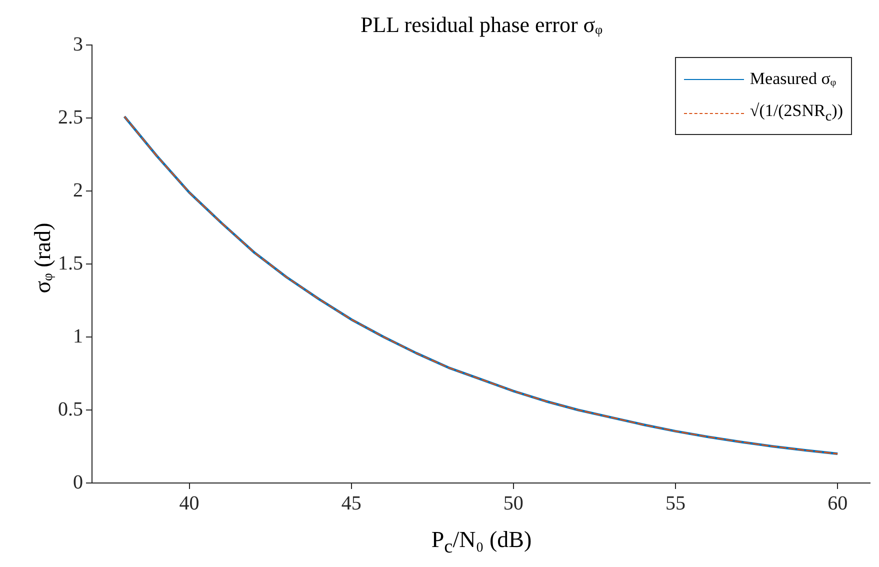 This screenshot has width=879, height=567. I want to click on y-tick-label: 2, so click(78, 190).